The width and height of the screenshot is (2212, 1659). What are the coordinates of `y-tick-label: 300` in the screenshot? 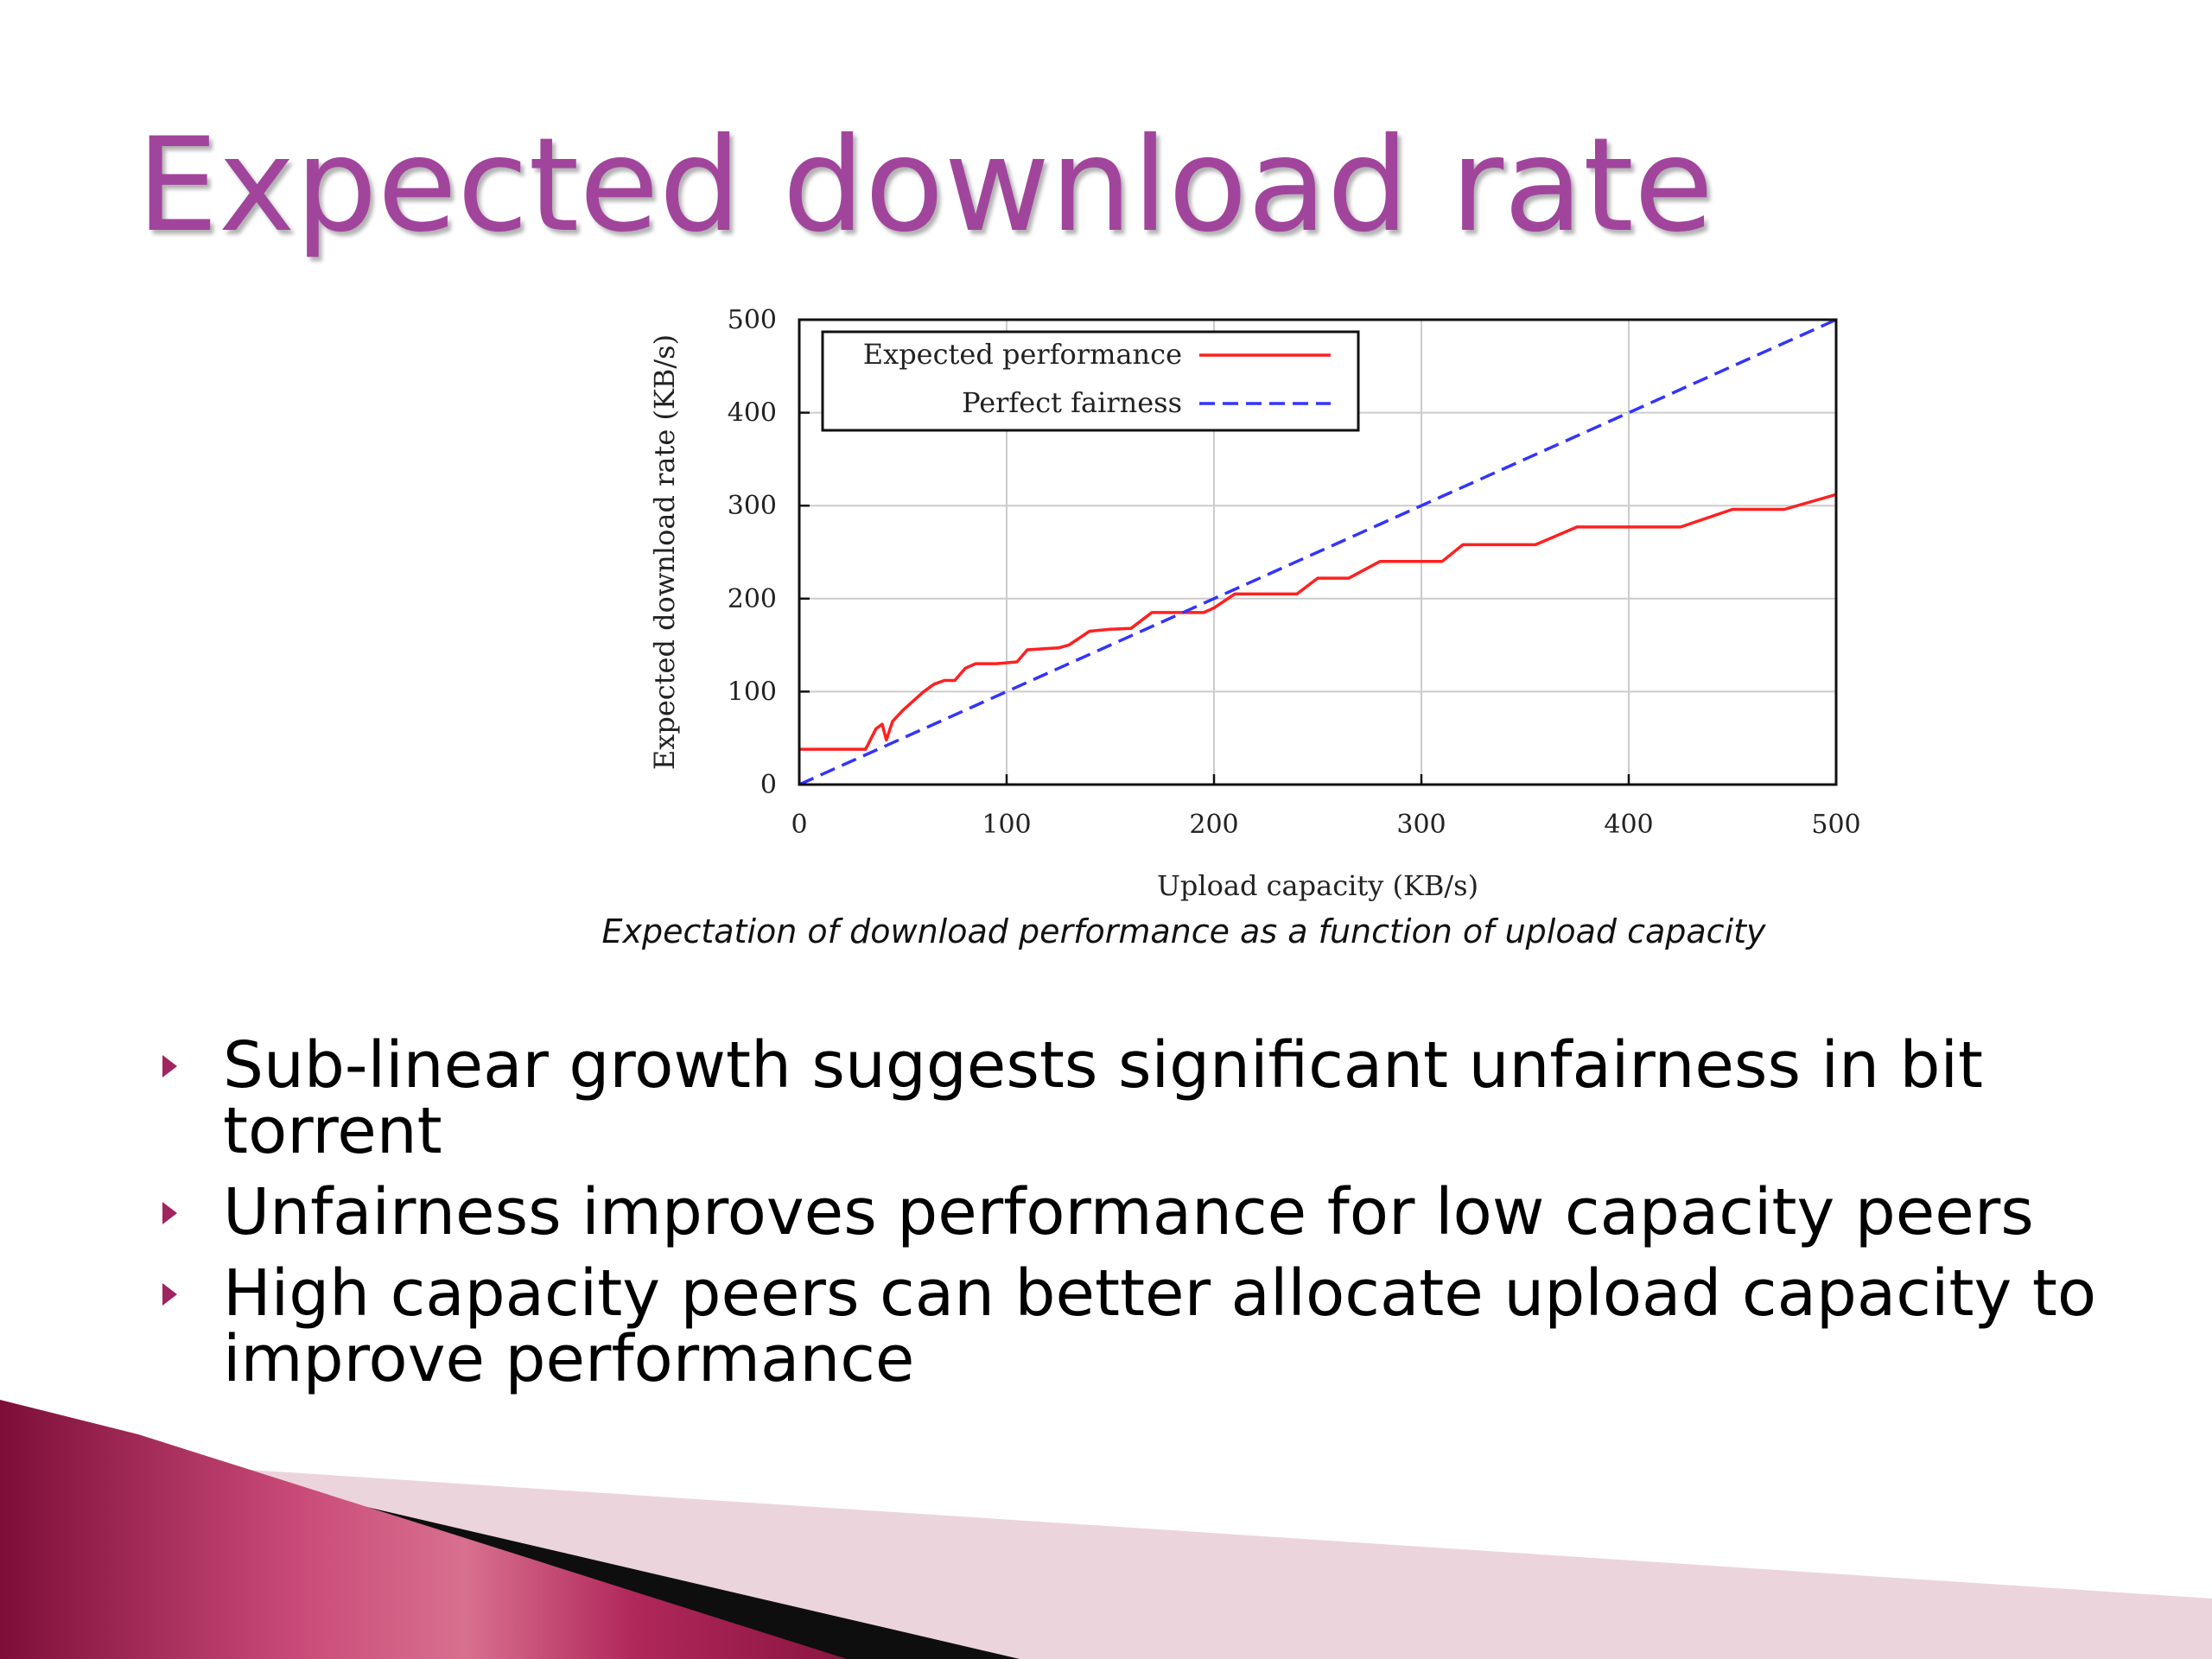 It's located at (752, 506).